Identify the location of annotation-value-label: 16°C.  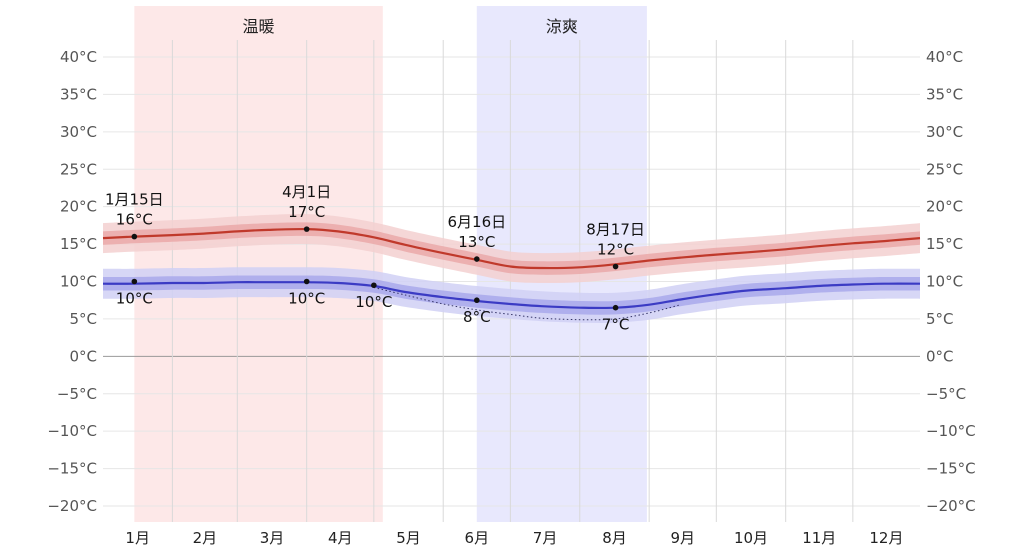
(134, 220).